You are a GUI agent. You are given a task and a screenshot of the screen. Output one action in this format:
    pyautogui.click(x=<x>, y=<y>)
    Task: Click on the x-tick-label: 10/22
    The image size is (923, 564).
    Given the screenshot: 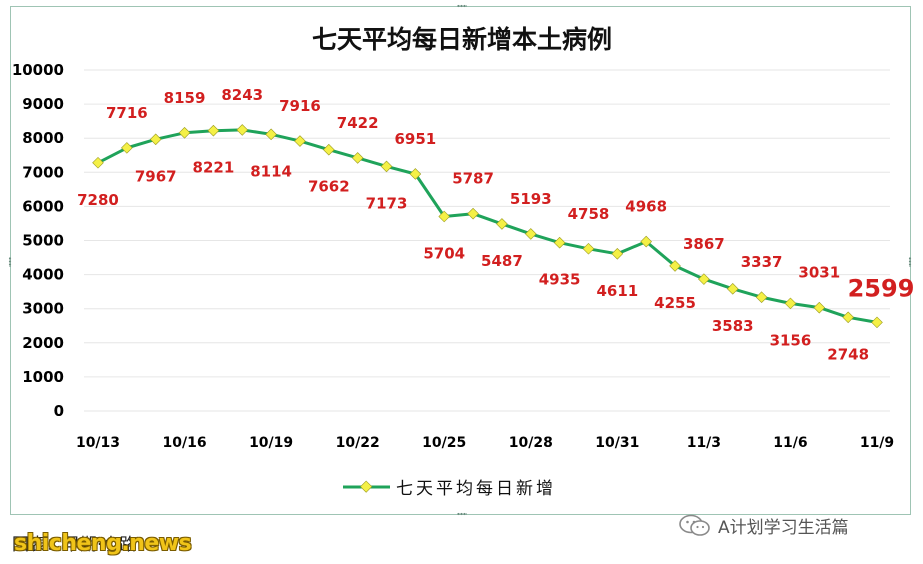 What is the action you would take?
    pyautogui.click(x=358, y=443)
    